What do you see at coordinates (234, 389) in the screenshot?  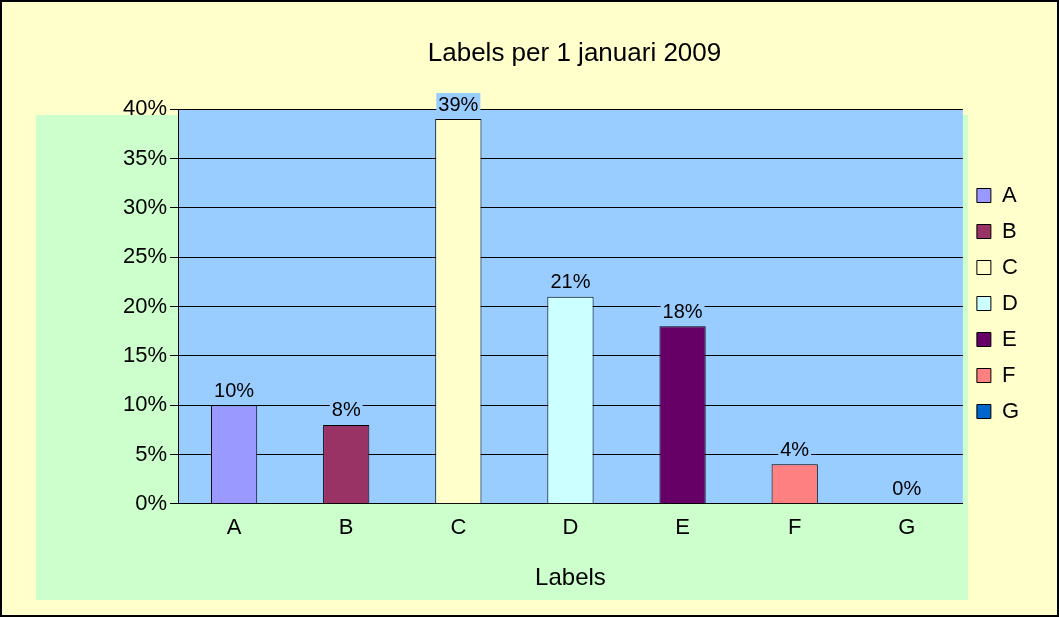 I see `data-label: 10%` at bounding box center [234, 389].